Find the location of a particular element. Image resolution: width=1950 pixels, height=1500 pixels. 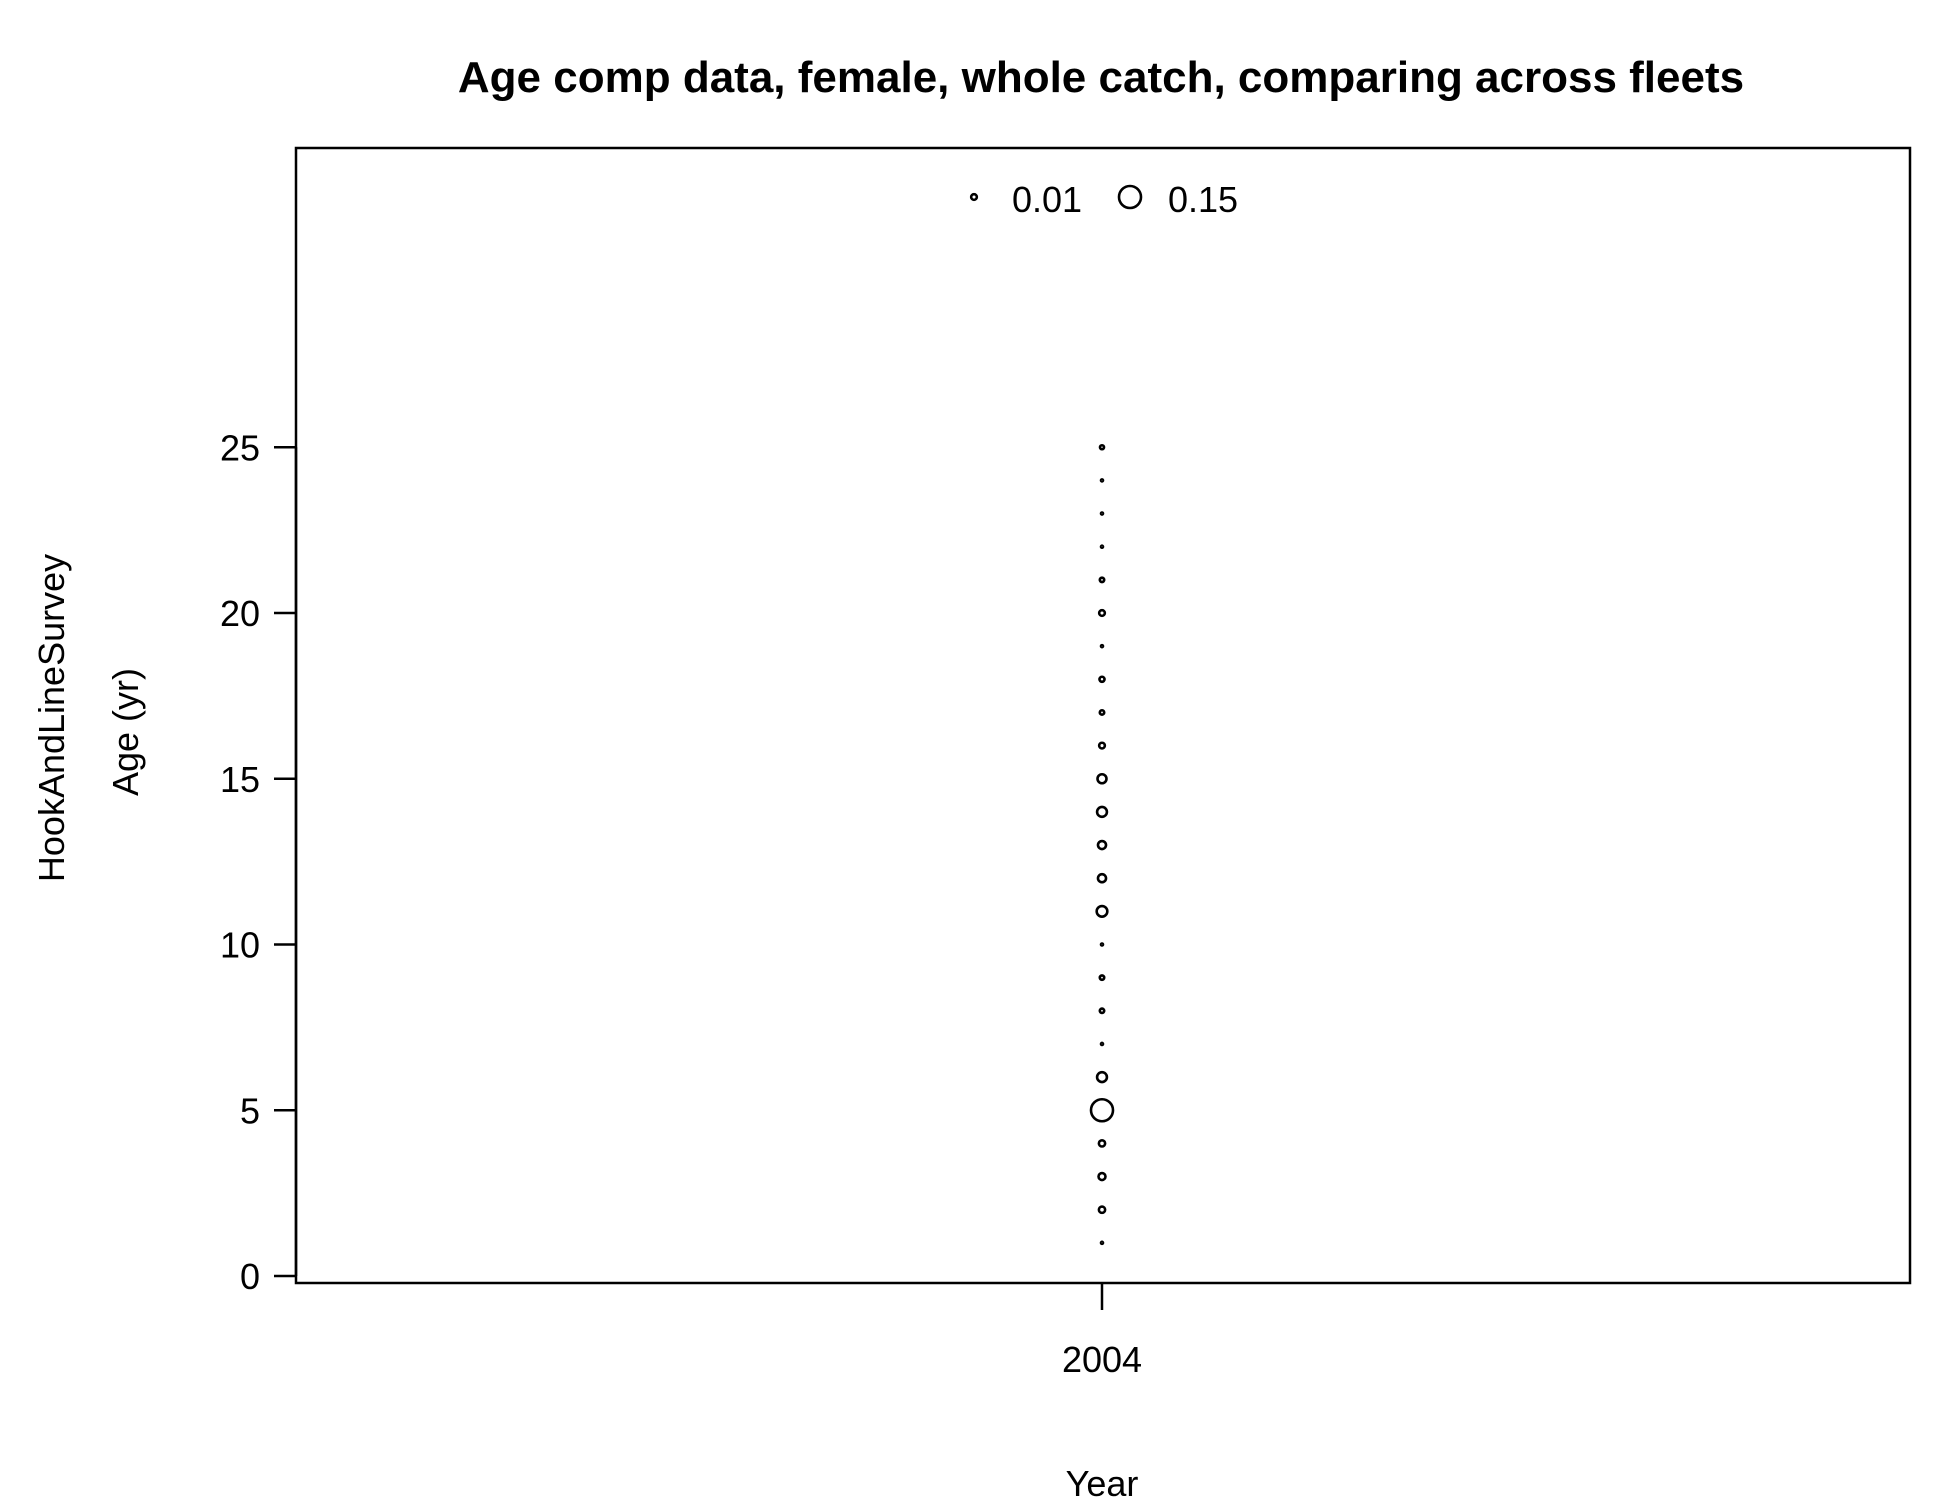

y-axis-label: Age (yr) is located at coordinates (125, 732).